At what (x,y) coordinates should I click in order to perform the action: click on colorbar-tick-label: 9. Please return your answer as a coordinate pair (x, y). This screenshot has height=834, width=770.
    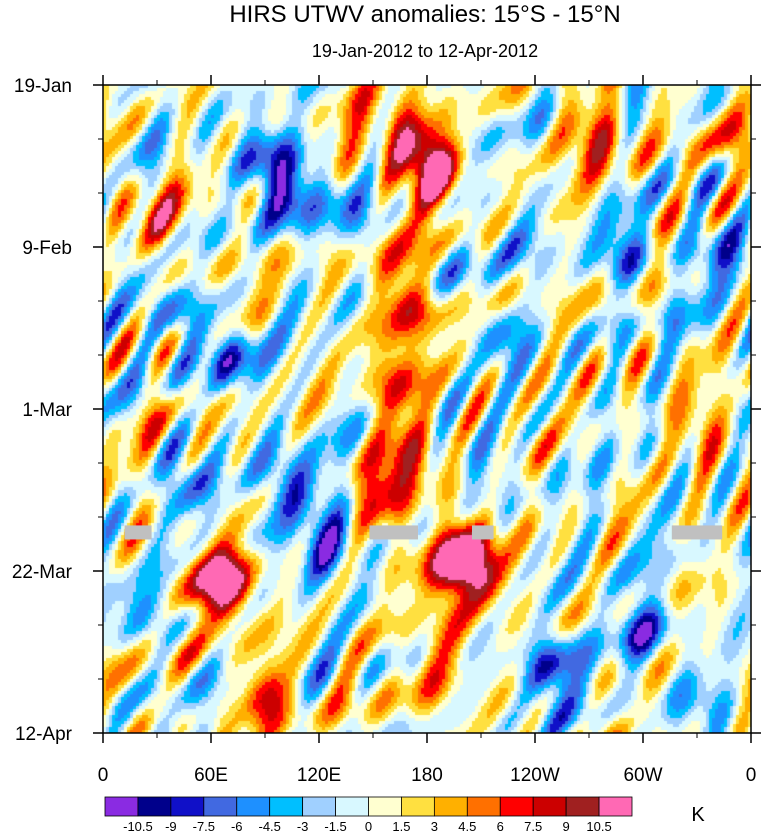
    Looking at the image, I should click on (566, 826).